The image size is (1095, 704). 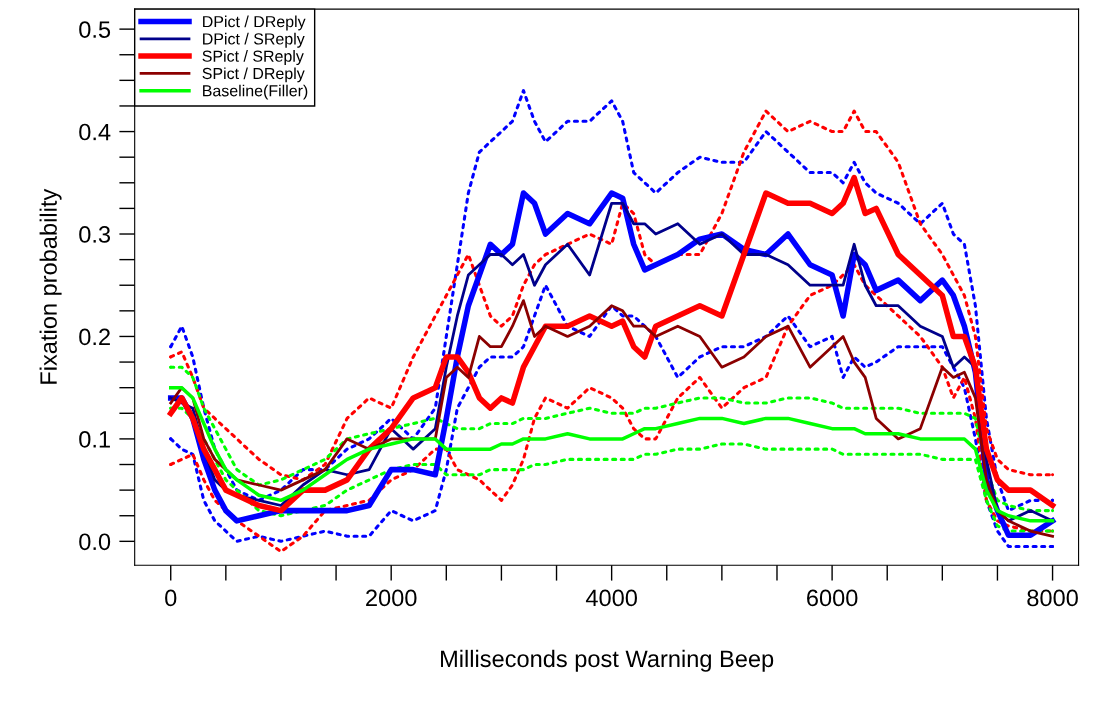 What do you see at coordinates (607, 660) in the screenshot?
I see `x-axis-title: Milliseconds post Warning Beep` at bounding box center [607, 660].